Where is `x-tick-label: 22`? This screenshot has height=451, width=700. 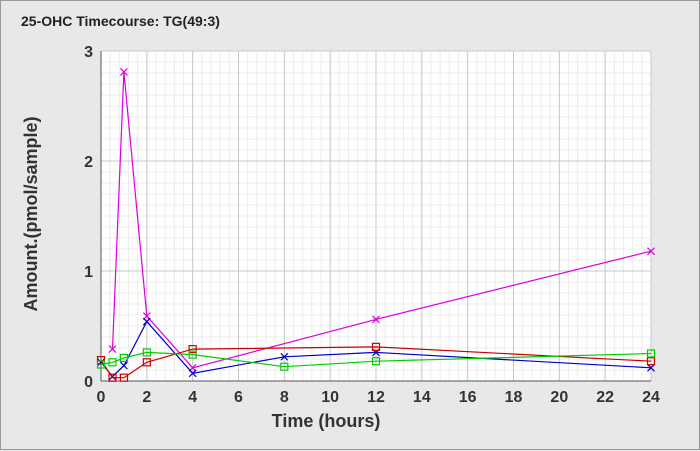 x-tick-label: 22 is located at coordinates (605, 397).